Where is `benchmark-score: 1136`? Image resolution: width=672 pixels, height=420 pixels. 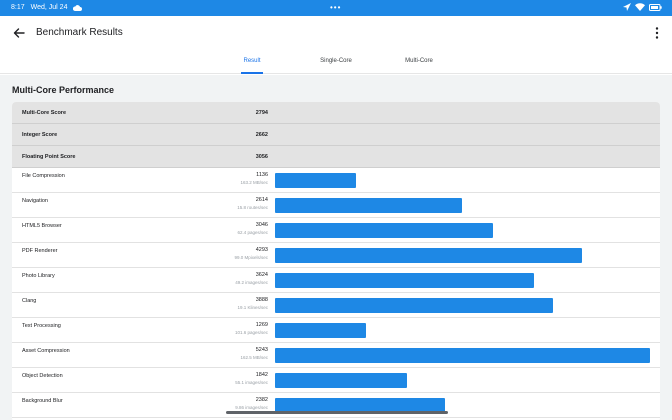
benchmark-score: 1136 is located at coordinates (262, 175).